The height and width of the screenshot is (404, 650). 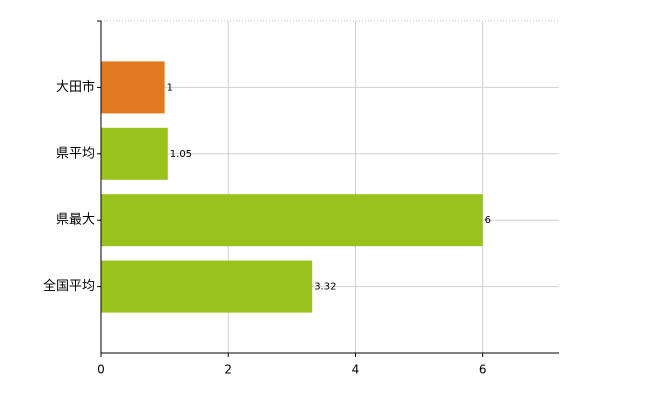 What do you see at coordinates (170, 87) in the screenshot?
I see `data-label: 1` at bounding box center [170, 87].